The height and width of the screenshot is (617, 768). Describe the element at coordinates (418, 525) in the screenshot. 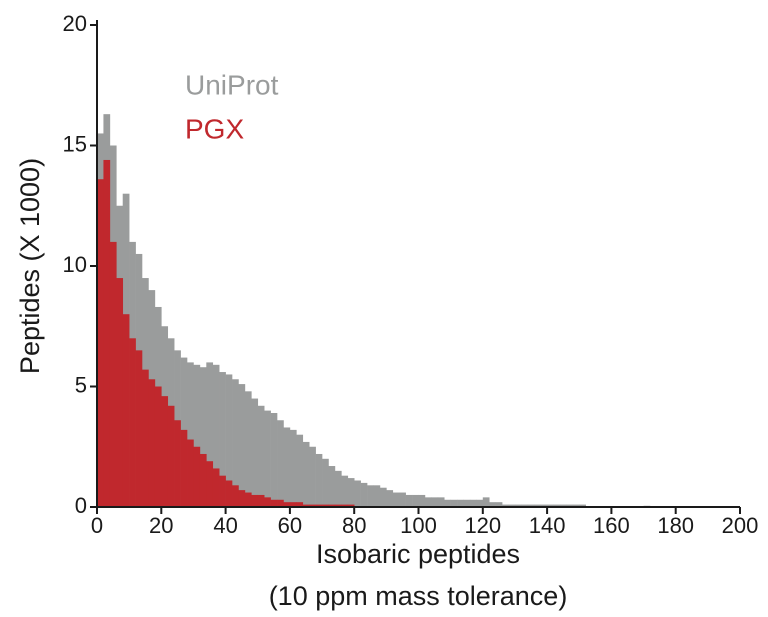

I see `x-tick-label: 100` at that location.